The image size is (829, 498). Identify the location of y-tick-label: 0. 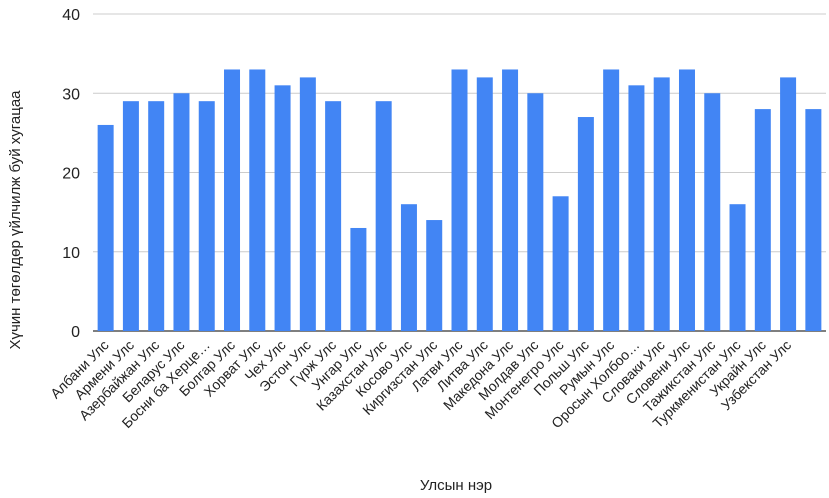
(75, 332).